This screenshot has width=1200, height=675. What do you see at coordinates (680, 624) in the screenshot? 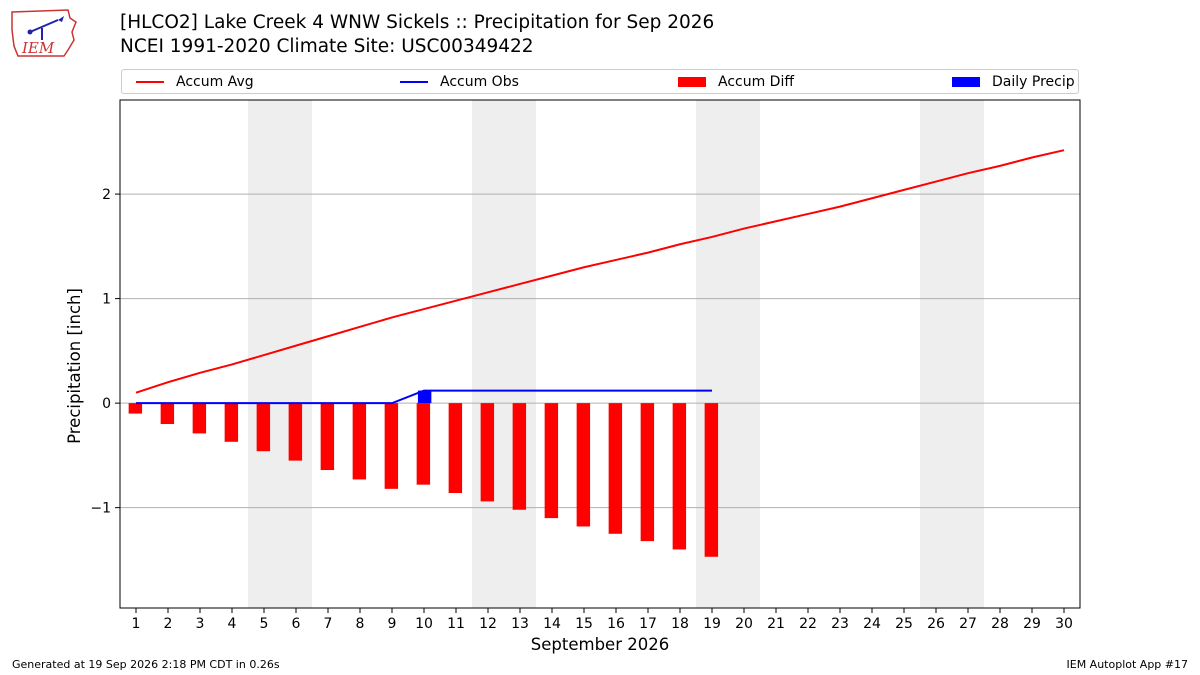
I see `x-tick-label: 18` at bounding box center [680, 624].